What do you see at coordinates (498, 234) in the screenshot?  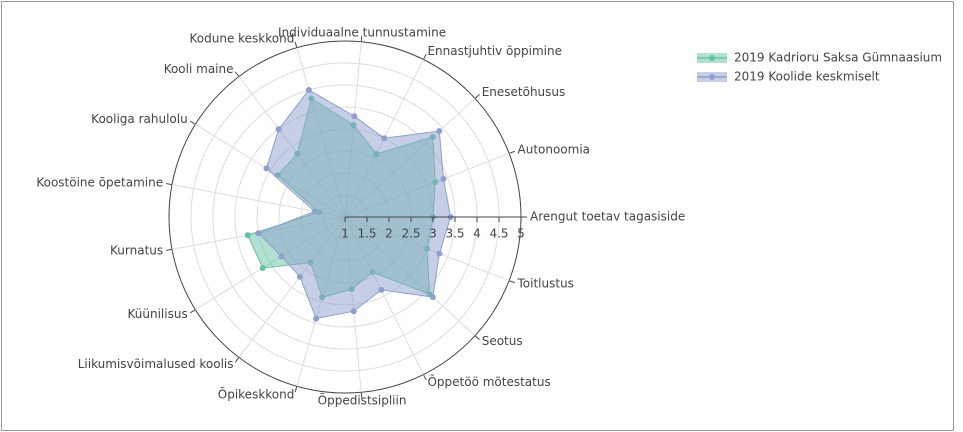 I see `radial-tick-label: 4.5` at bounding box center [498, 234].